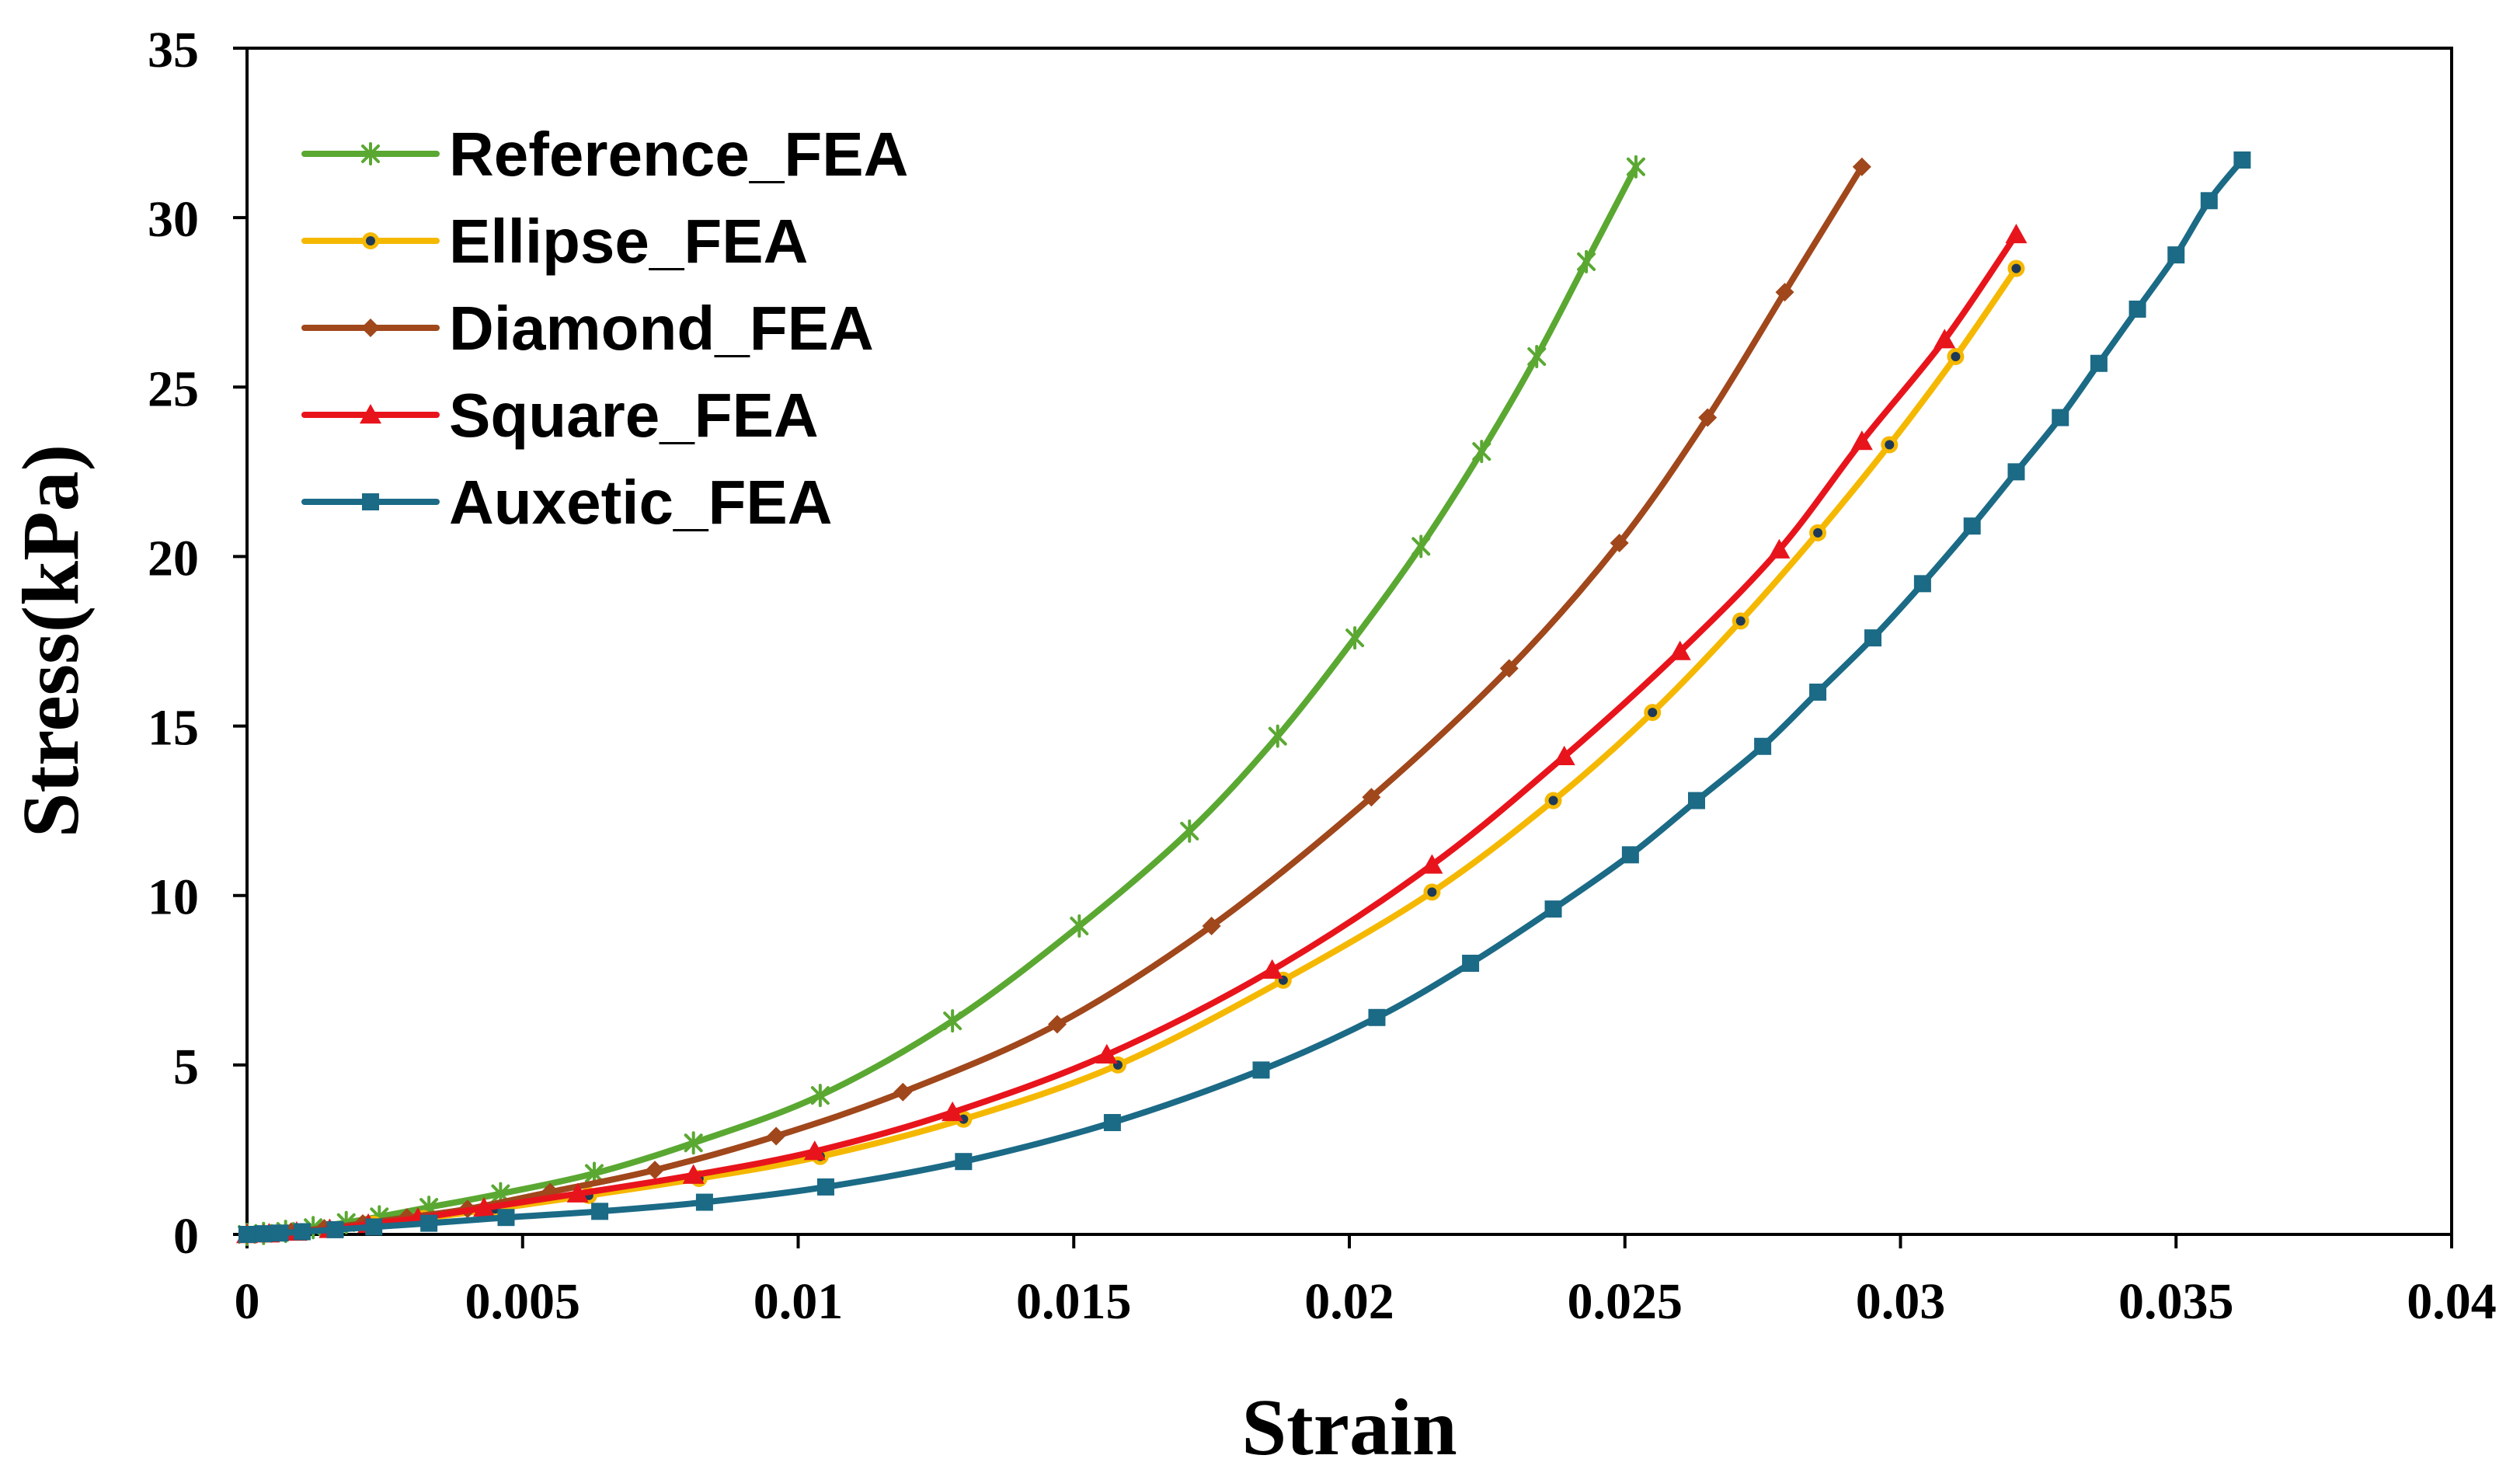 Image resolution: width=2520 pixels, height=1483 pixels. I want to click on y-tick-label: 10, so click(173, 897).